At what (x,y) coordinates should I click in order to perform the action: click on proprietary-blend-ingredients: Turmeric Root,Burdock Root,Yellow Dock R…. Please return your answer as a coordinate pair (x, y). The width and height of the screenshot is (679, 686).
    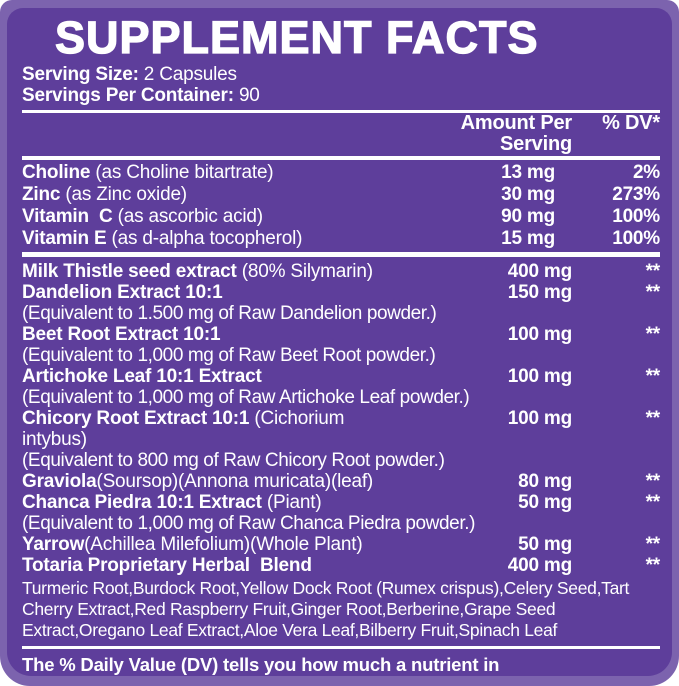
    Looking at the image, I should click on (326, 609).